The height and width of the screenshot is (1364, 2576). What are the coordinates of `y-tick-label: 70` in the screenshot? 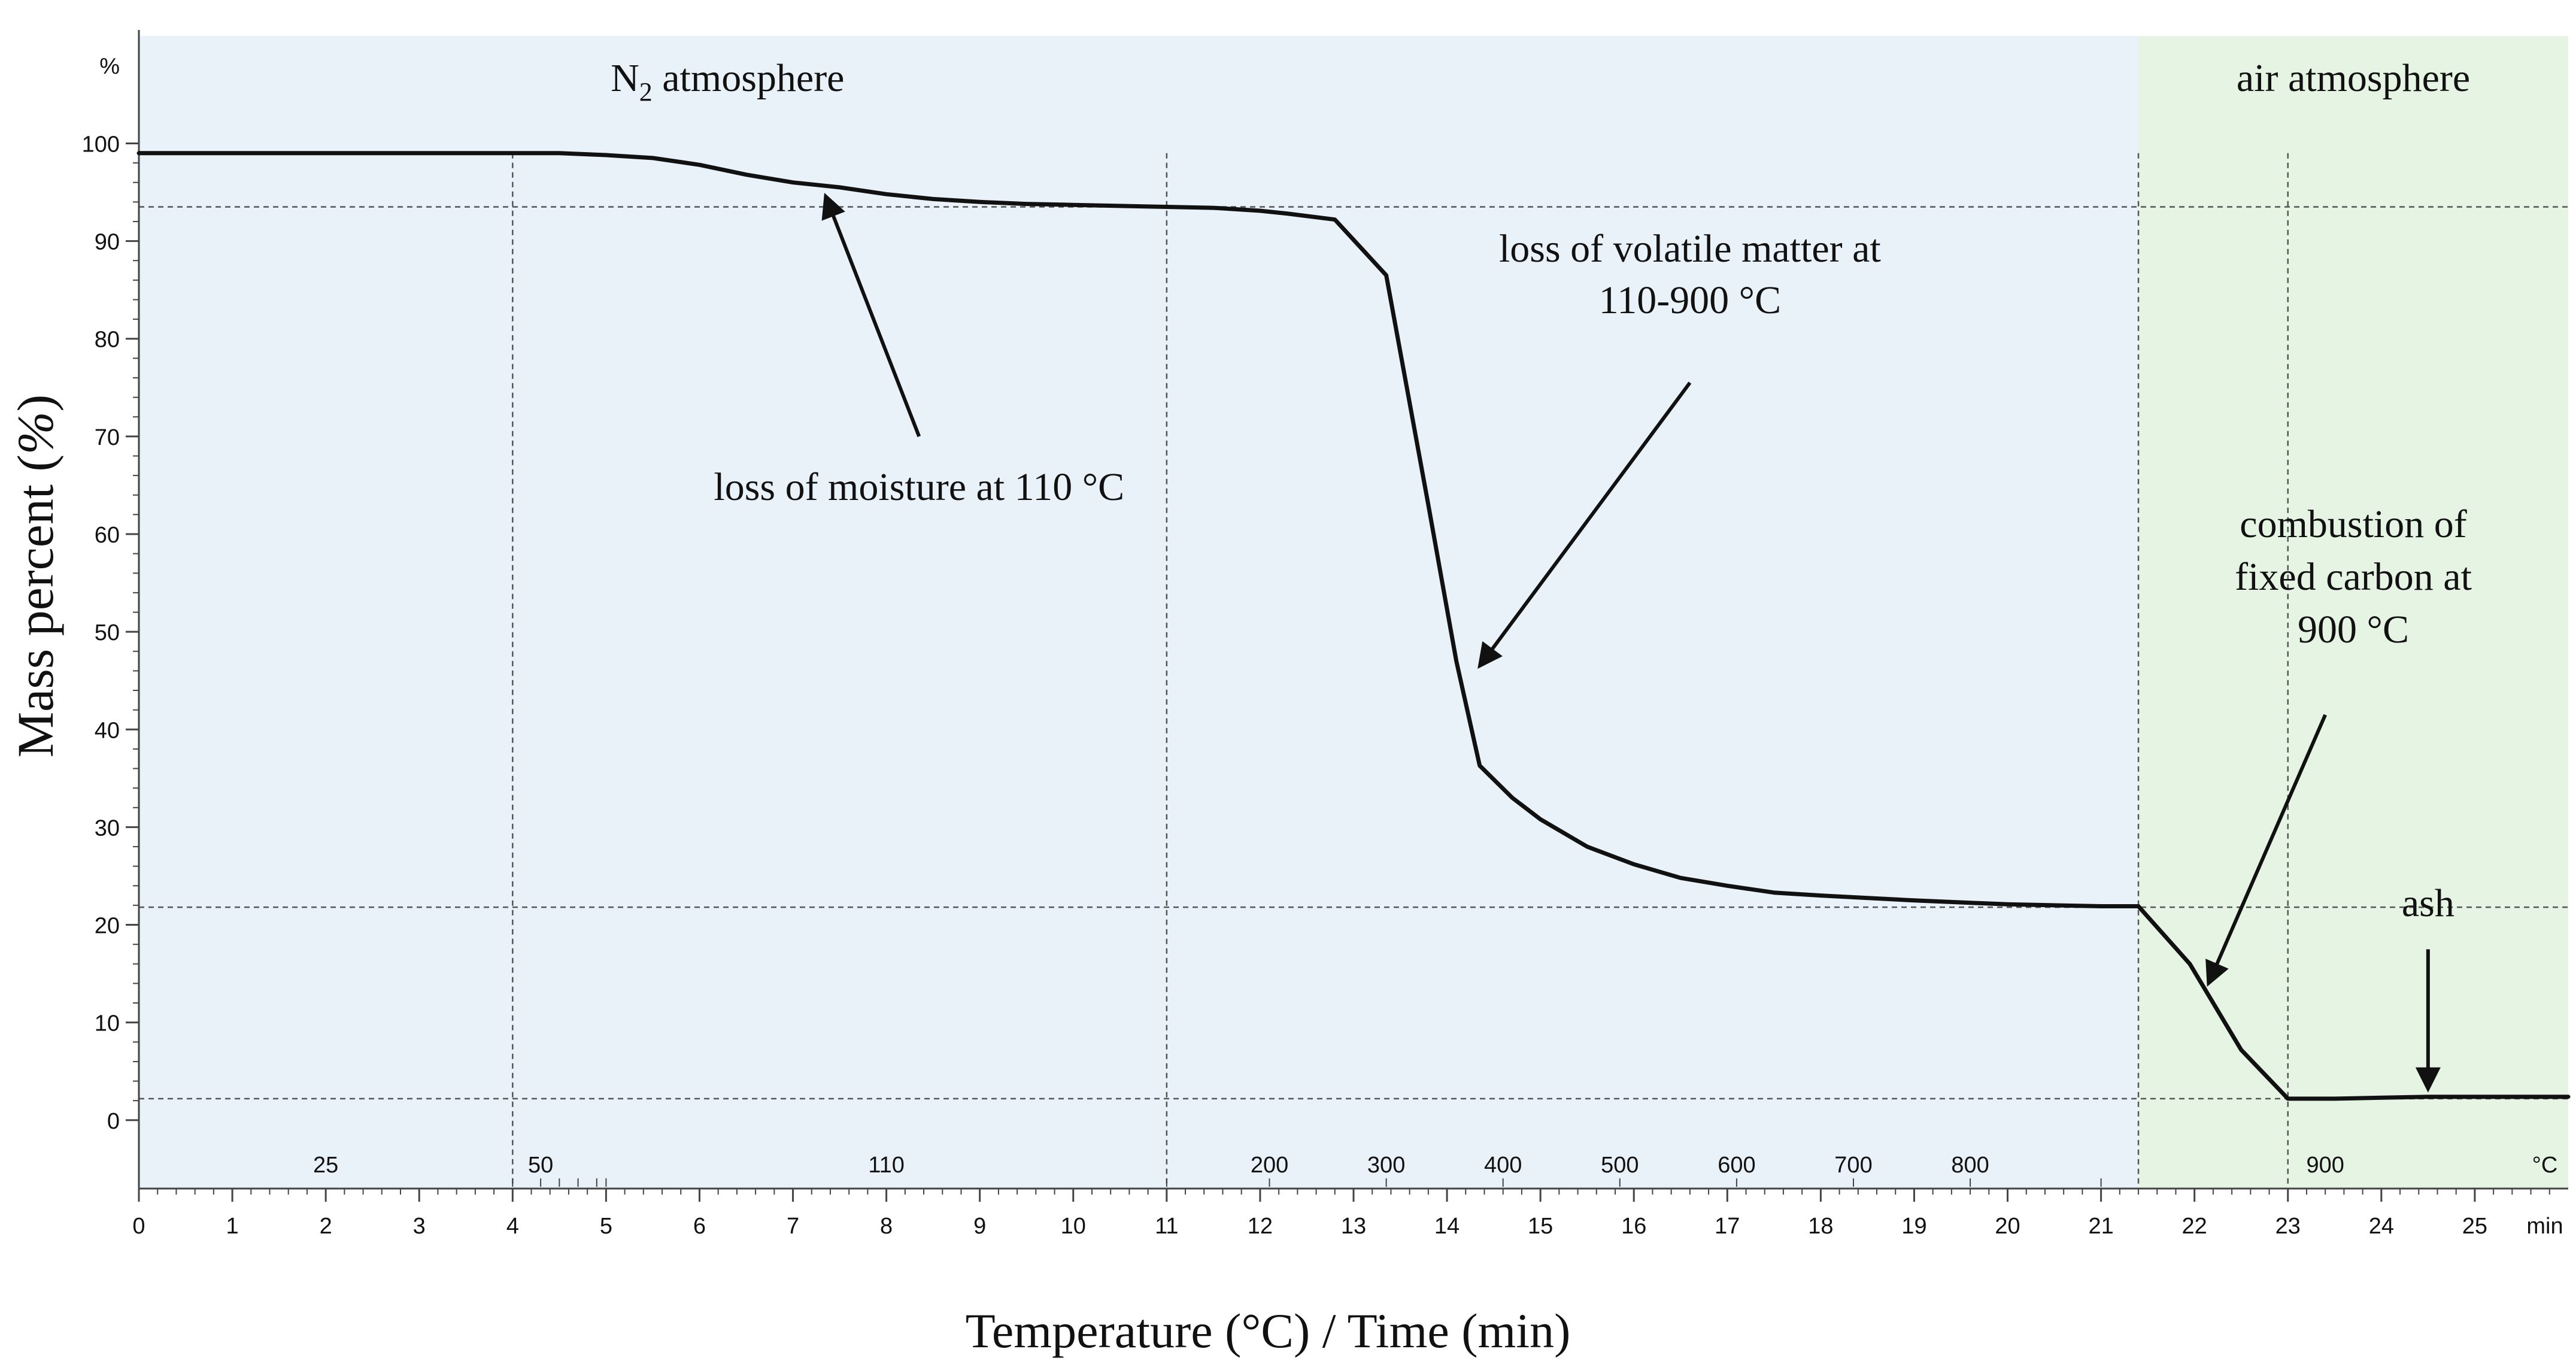 It's located at (107, 438).